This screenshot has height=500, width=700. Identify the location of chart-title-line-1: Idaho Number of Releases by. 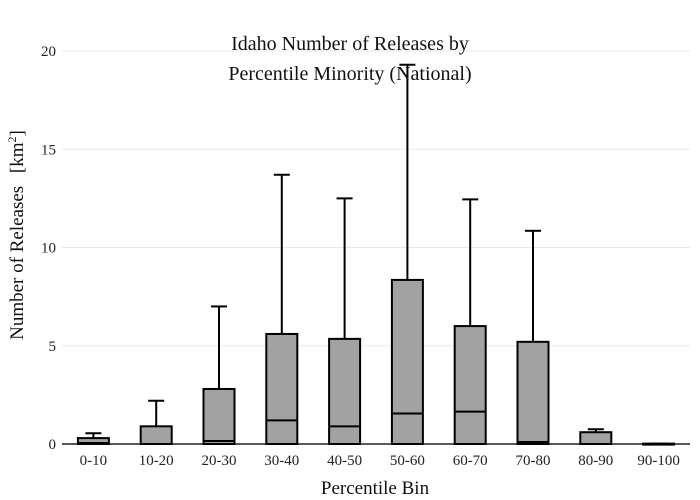
(350, 44).